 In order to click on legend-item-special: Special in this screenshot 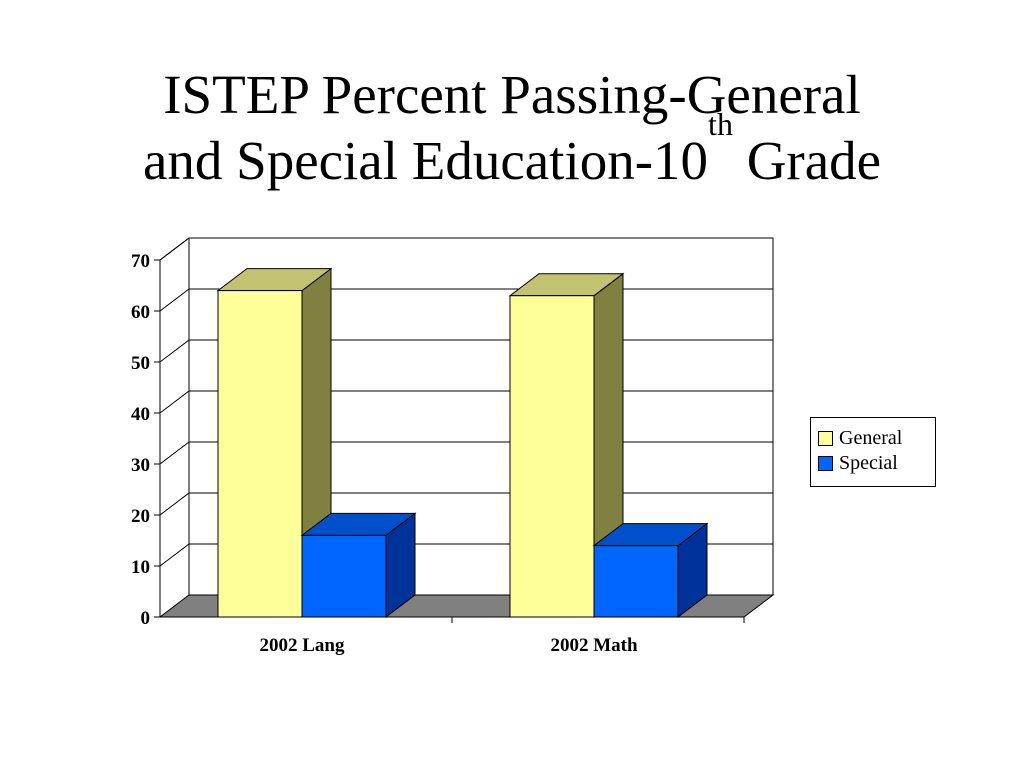, I will do `click(876, 463)`.